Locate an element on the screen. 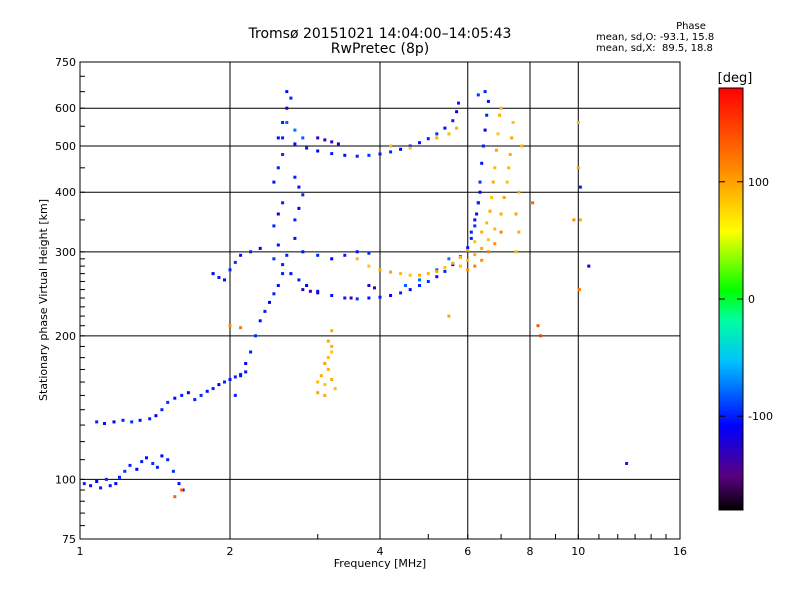 The height and width of the screenshot is (600, 800). x-tick-label: 1 is located at coordinates (80, 551).